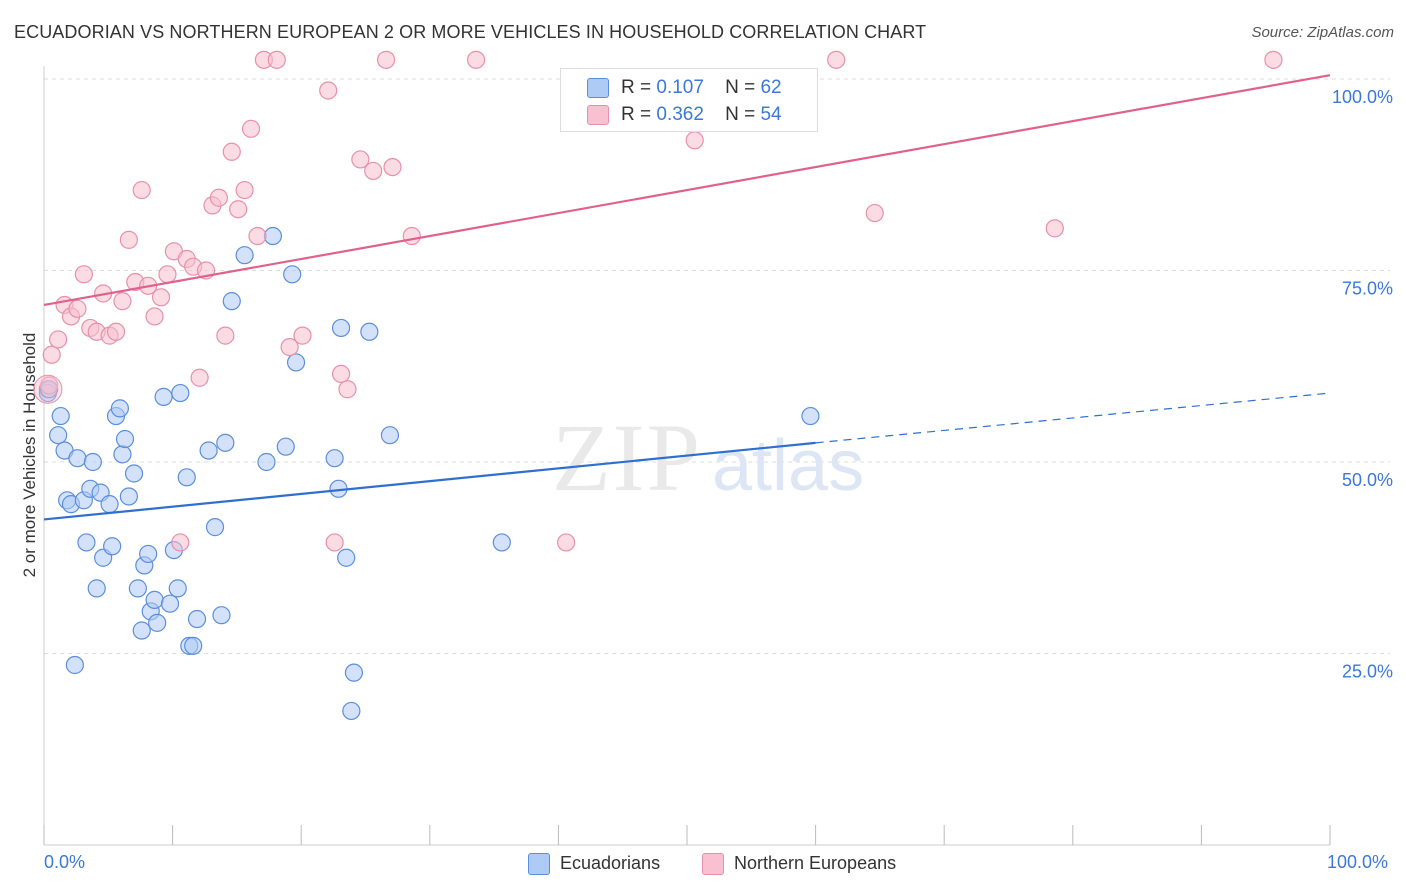 The width and height of the screenshot is (1406, 892). What do you see at coordinates (429, 481) in the screenshot?
I see `ecuadorians-trend-line` at bounding box center [429, 481].